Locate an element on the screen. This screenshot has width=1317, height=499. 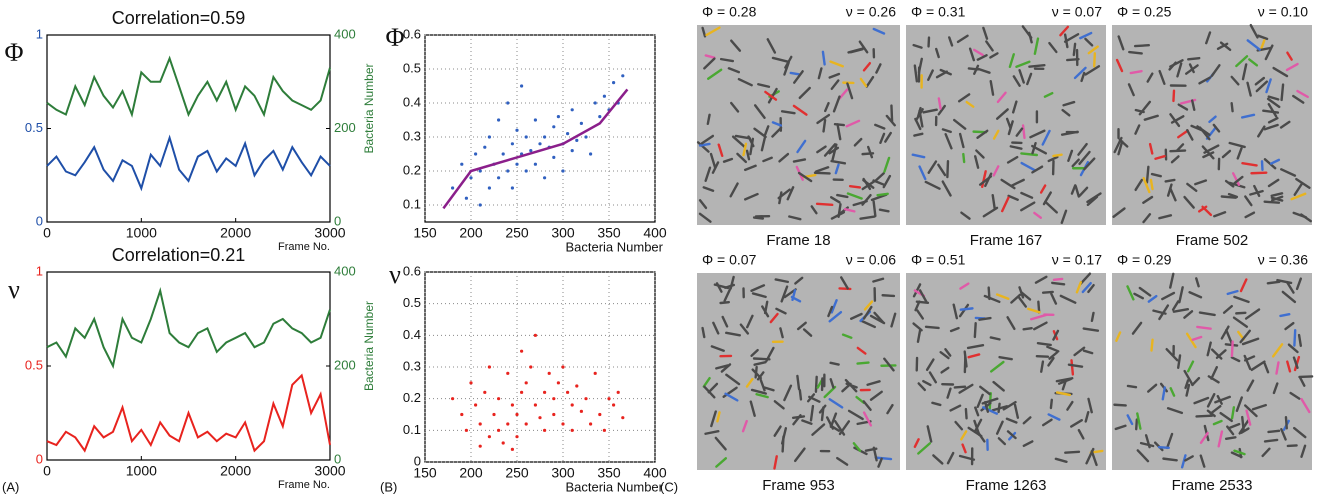
micrograph is located at coordinates (1212, 125).